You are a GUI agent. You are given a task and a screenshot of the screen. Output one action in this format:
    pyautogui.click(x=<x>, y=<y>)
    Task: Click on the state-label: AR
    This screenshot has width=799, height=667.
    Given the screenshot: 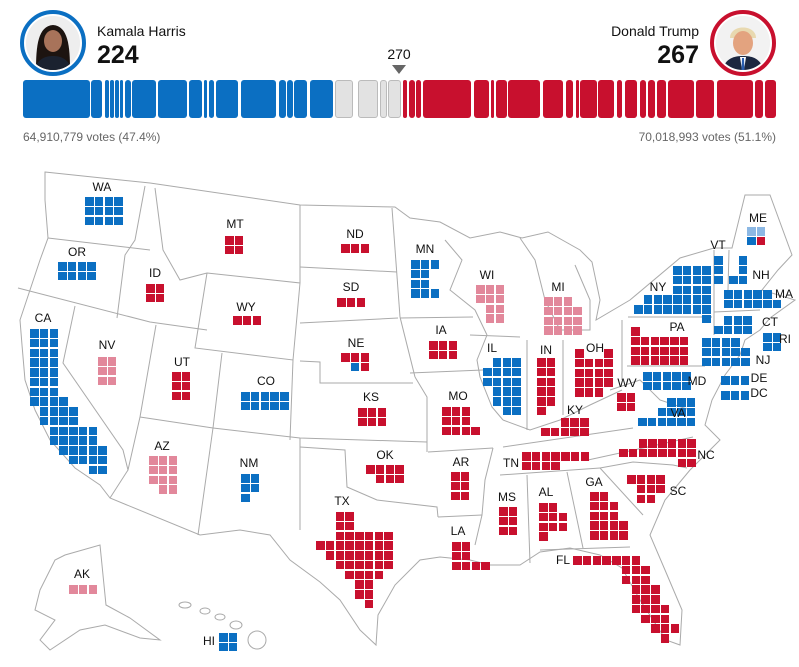 What is the action you would take?
    pyautogui.click(x=461, y=462)
    